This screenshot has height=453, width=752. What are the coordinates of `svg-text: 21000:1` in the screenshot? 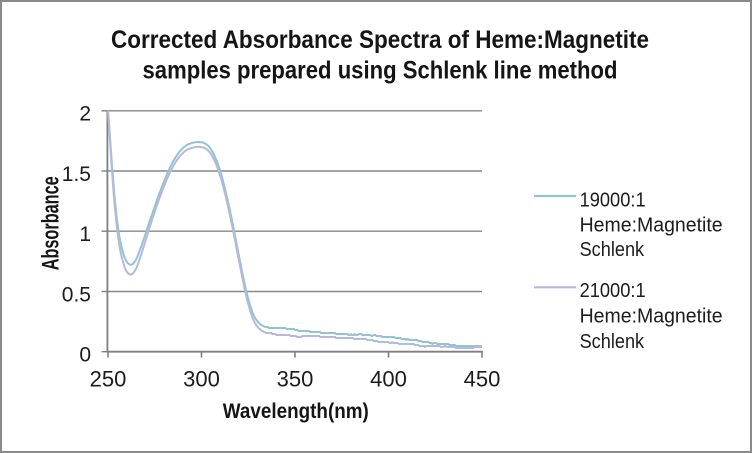 It's located at (613, 291).